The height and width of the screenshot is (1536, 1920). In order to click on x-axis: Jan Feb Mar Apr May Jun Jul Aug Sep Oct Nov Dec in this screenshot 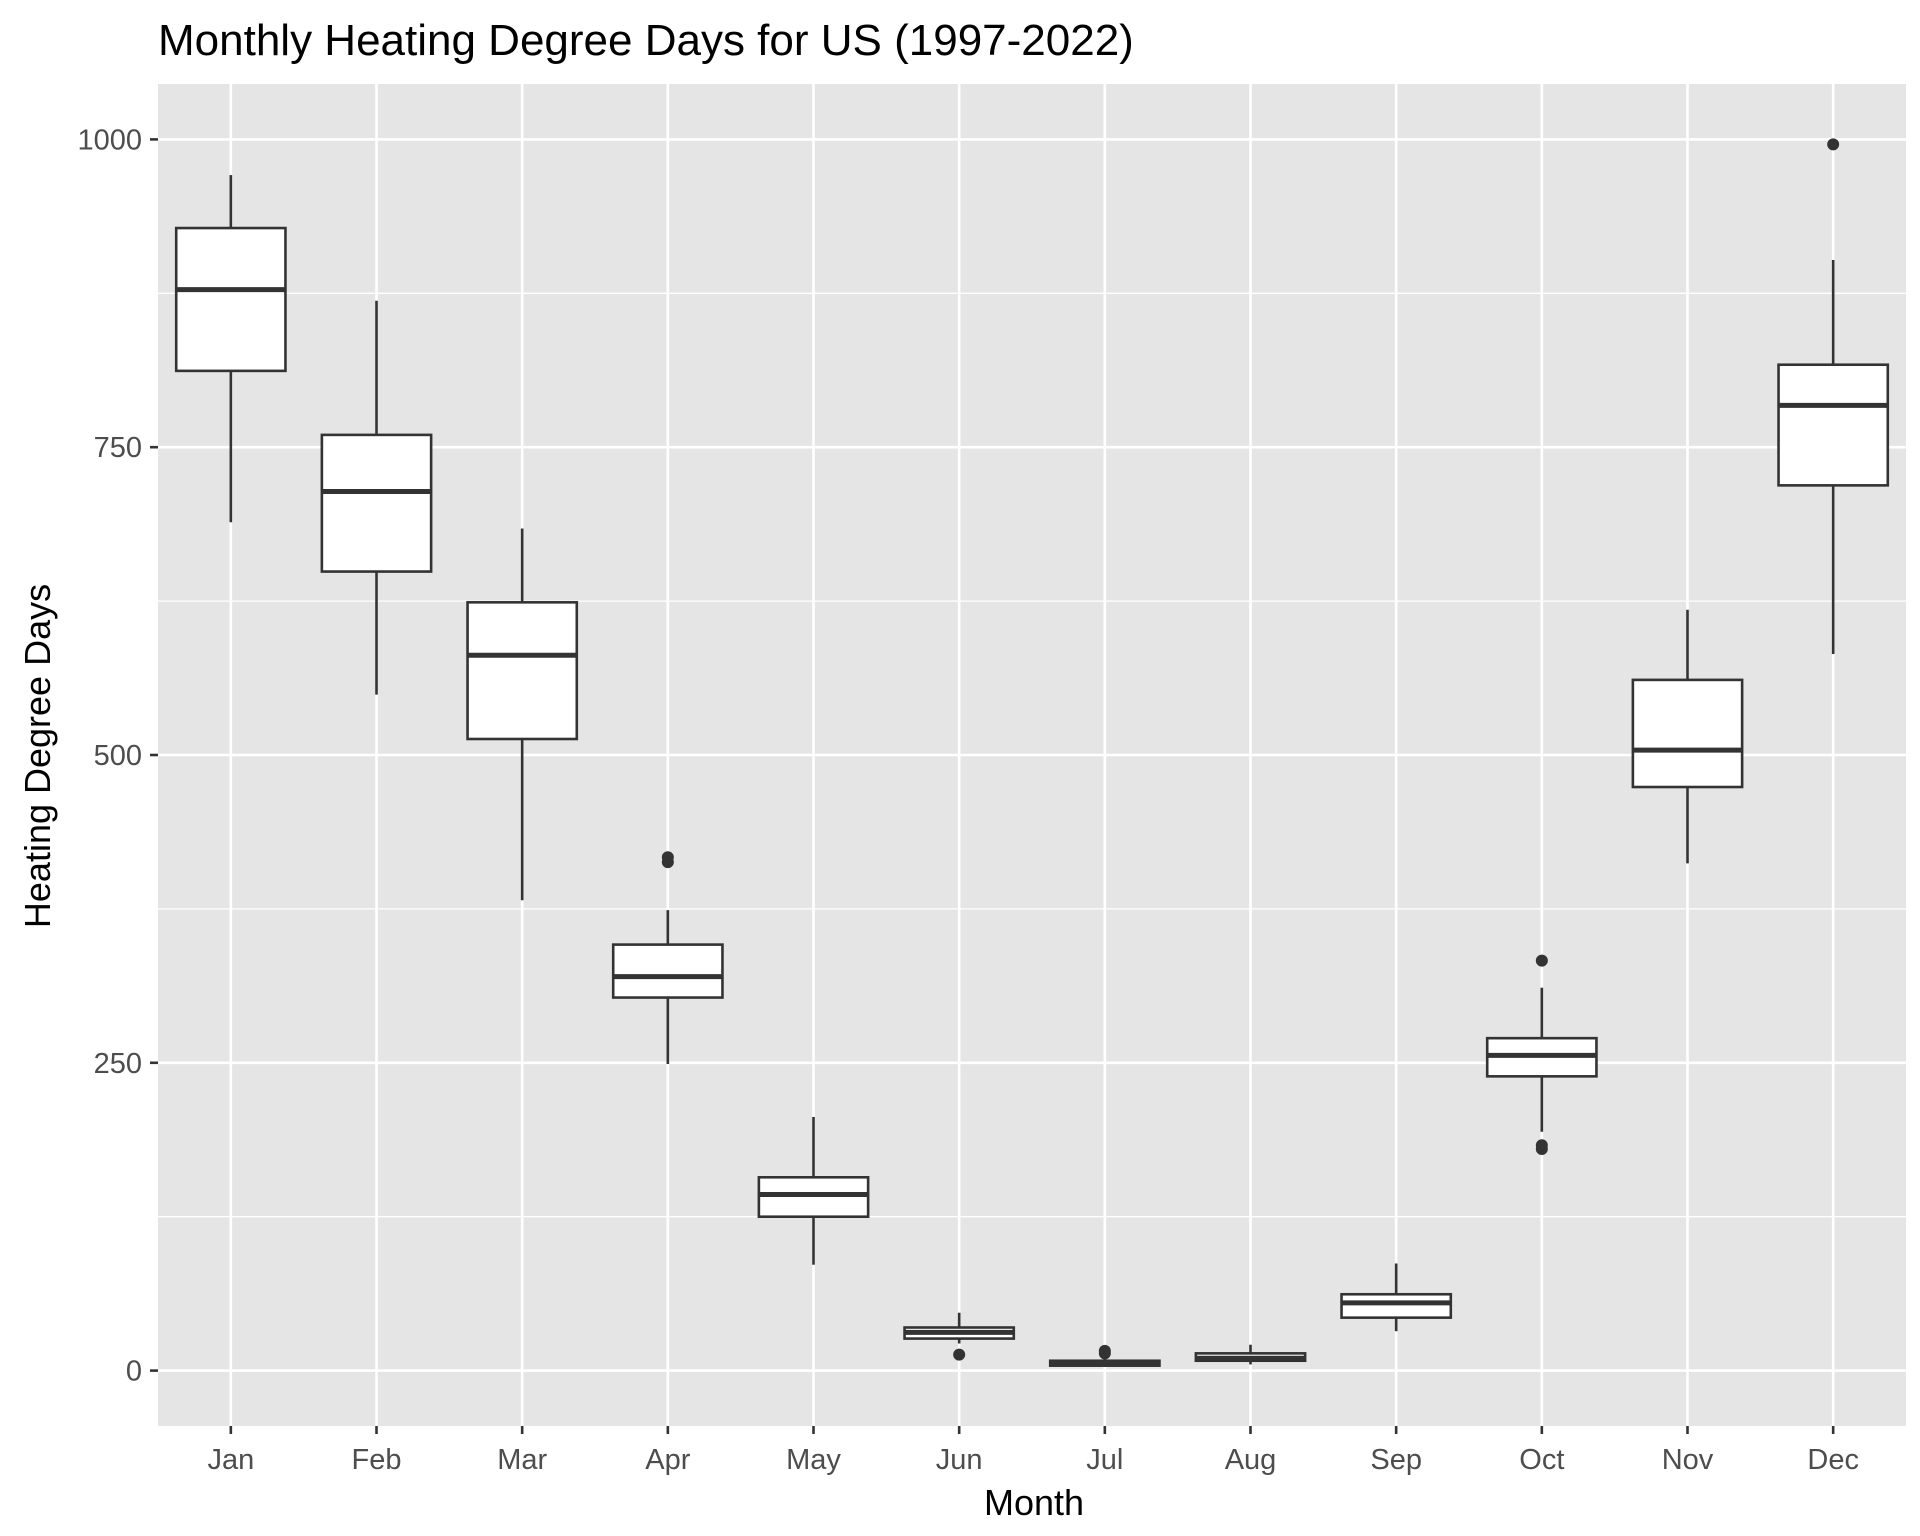, I will do `click(1033, 1451)`.